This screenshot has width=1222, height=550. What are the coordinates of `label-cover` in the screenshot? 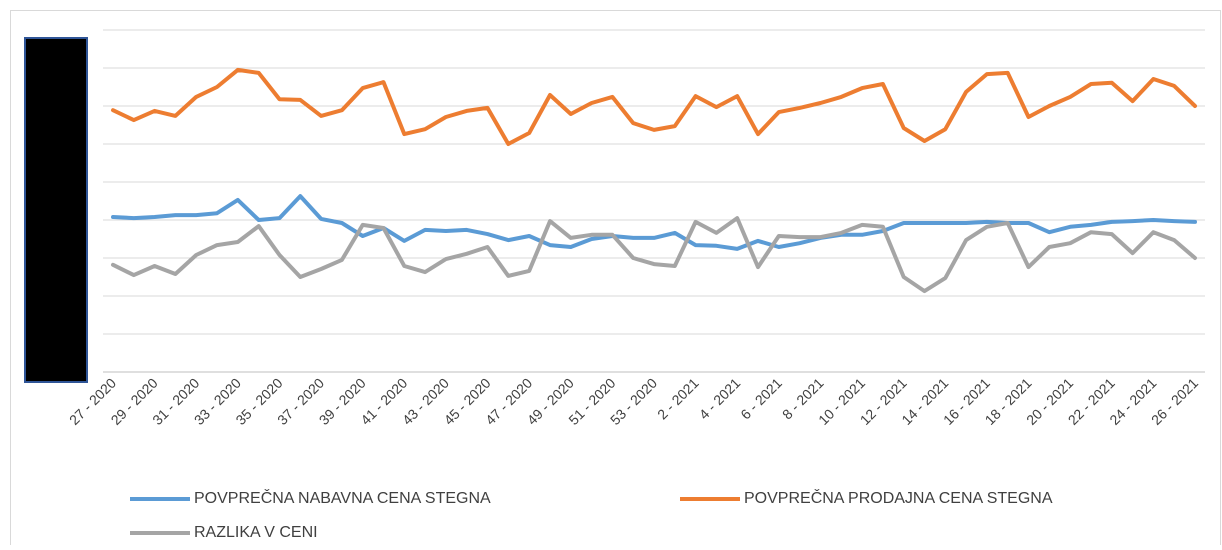 It's located at (56, 210).